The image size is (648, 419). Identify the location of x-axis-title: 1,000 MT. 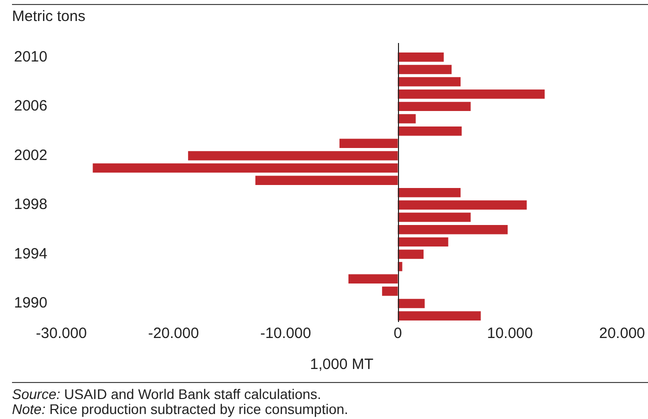
(342, 365).